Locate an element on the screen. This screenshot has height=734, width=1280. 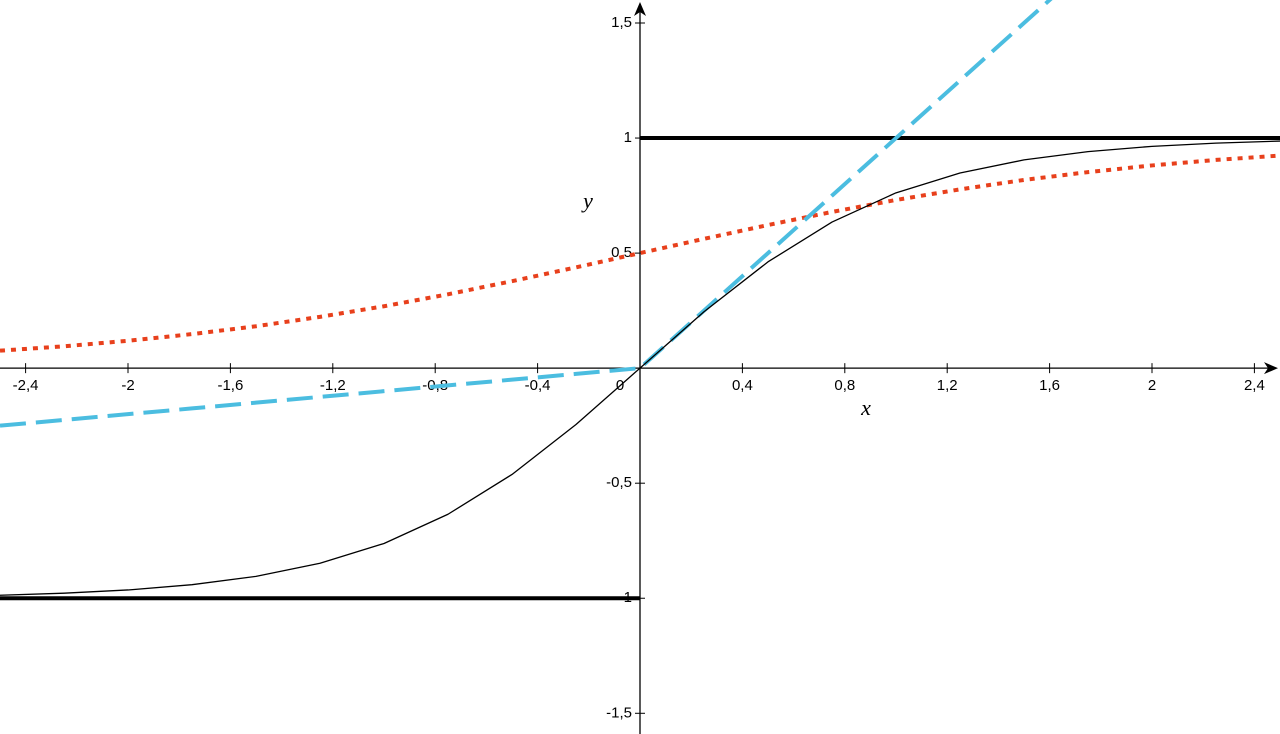
y-axis-label: y is located at coordinates (587, 200).